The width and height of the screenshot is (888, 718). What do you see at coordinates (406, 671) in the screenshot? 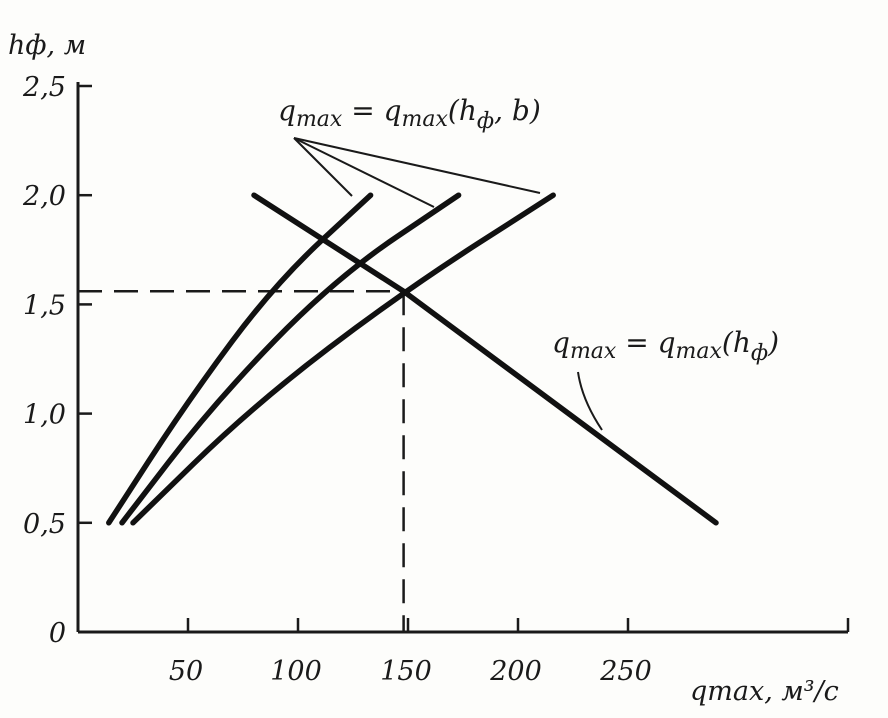
I see `x-tick-label: 150` at bounding box center [406, 671].